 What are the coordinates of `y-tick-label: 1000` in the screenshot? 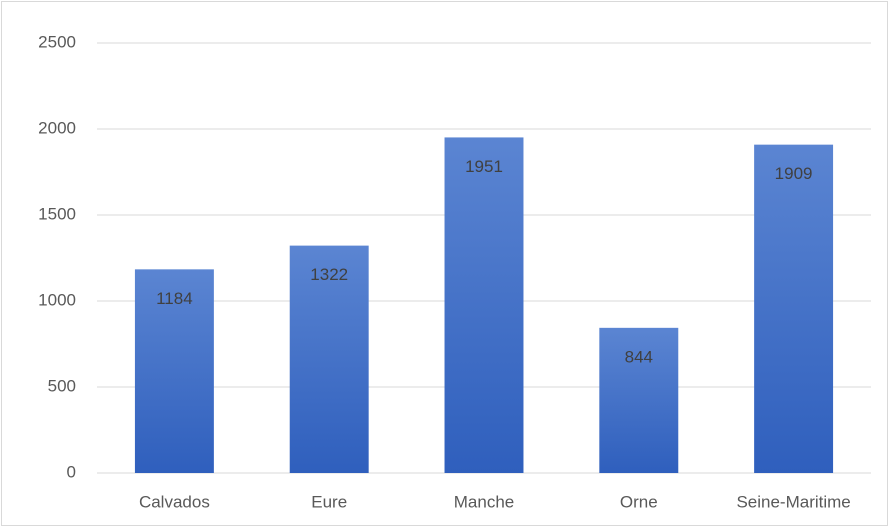 It's located at (57, 299).